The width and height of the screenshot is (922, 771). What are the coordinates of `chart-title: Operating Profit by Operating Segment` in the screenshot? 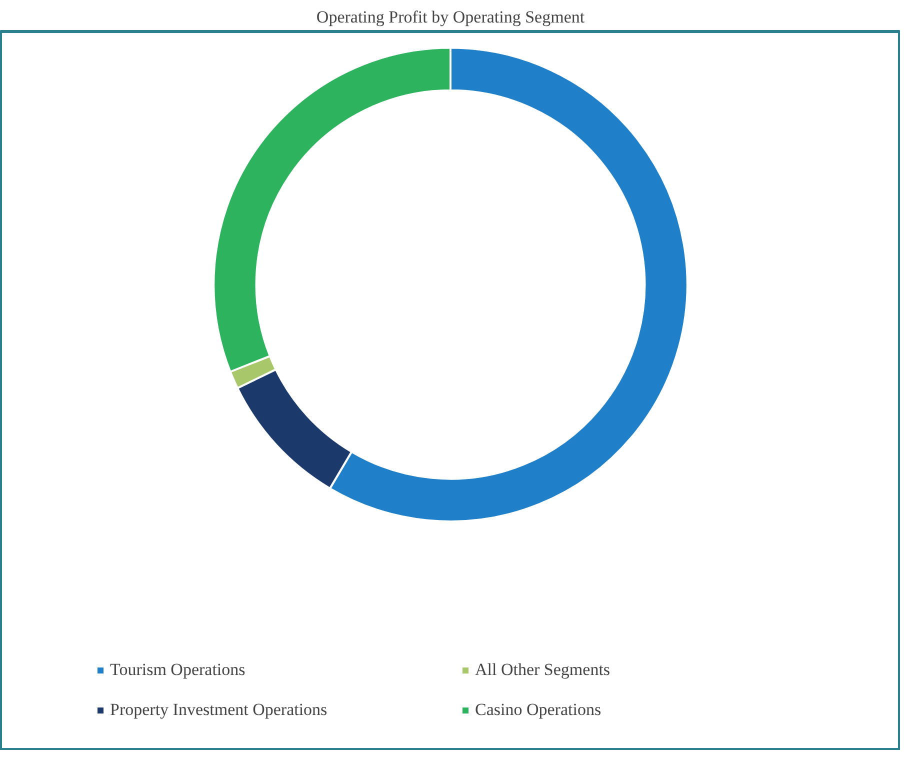 It's located at (450, 17).